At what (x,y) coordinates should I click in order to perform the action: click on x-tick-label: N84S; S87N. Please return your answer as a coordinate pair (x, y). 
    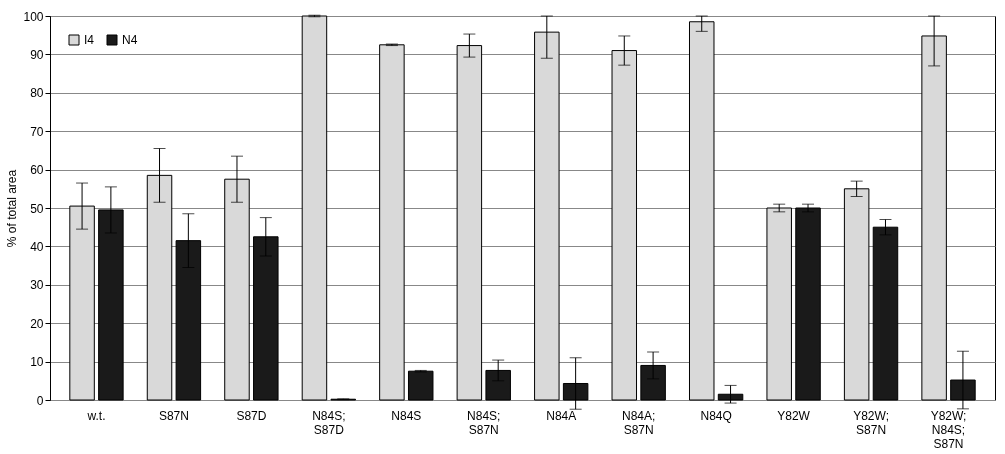
    Looking at the image, I should click on (484, 422).